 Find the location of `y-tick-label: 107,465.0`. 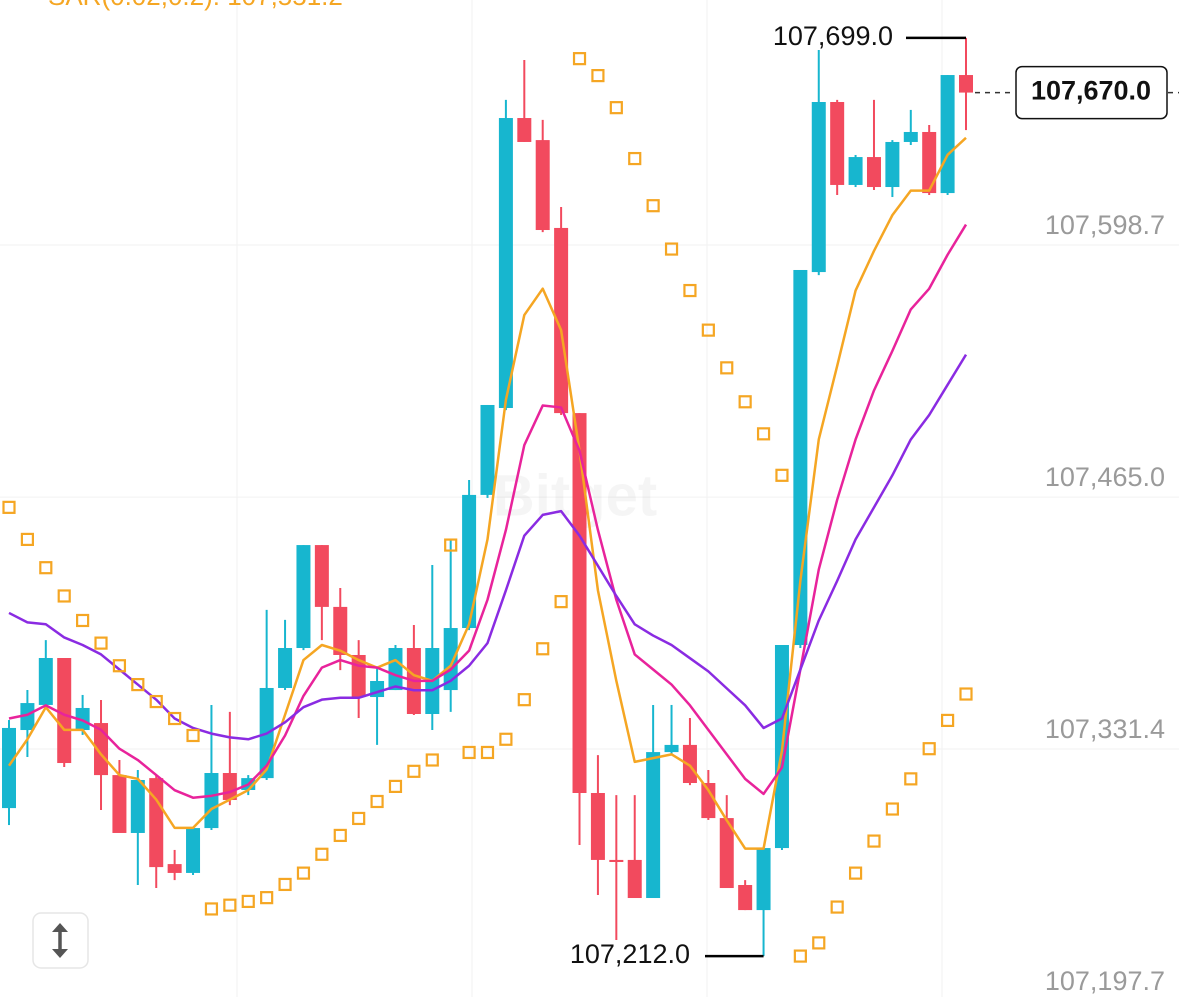

y-tick-label: 107,465.0 is located at coordinates (1105, 477).